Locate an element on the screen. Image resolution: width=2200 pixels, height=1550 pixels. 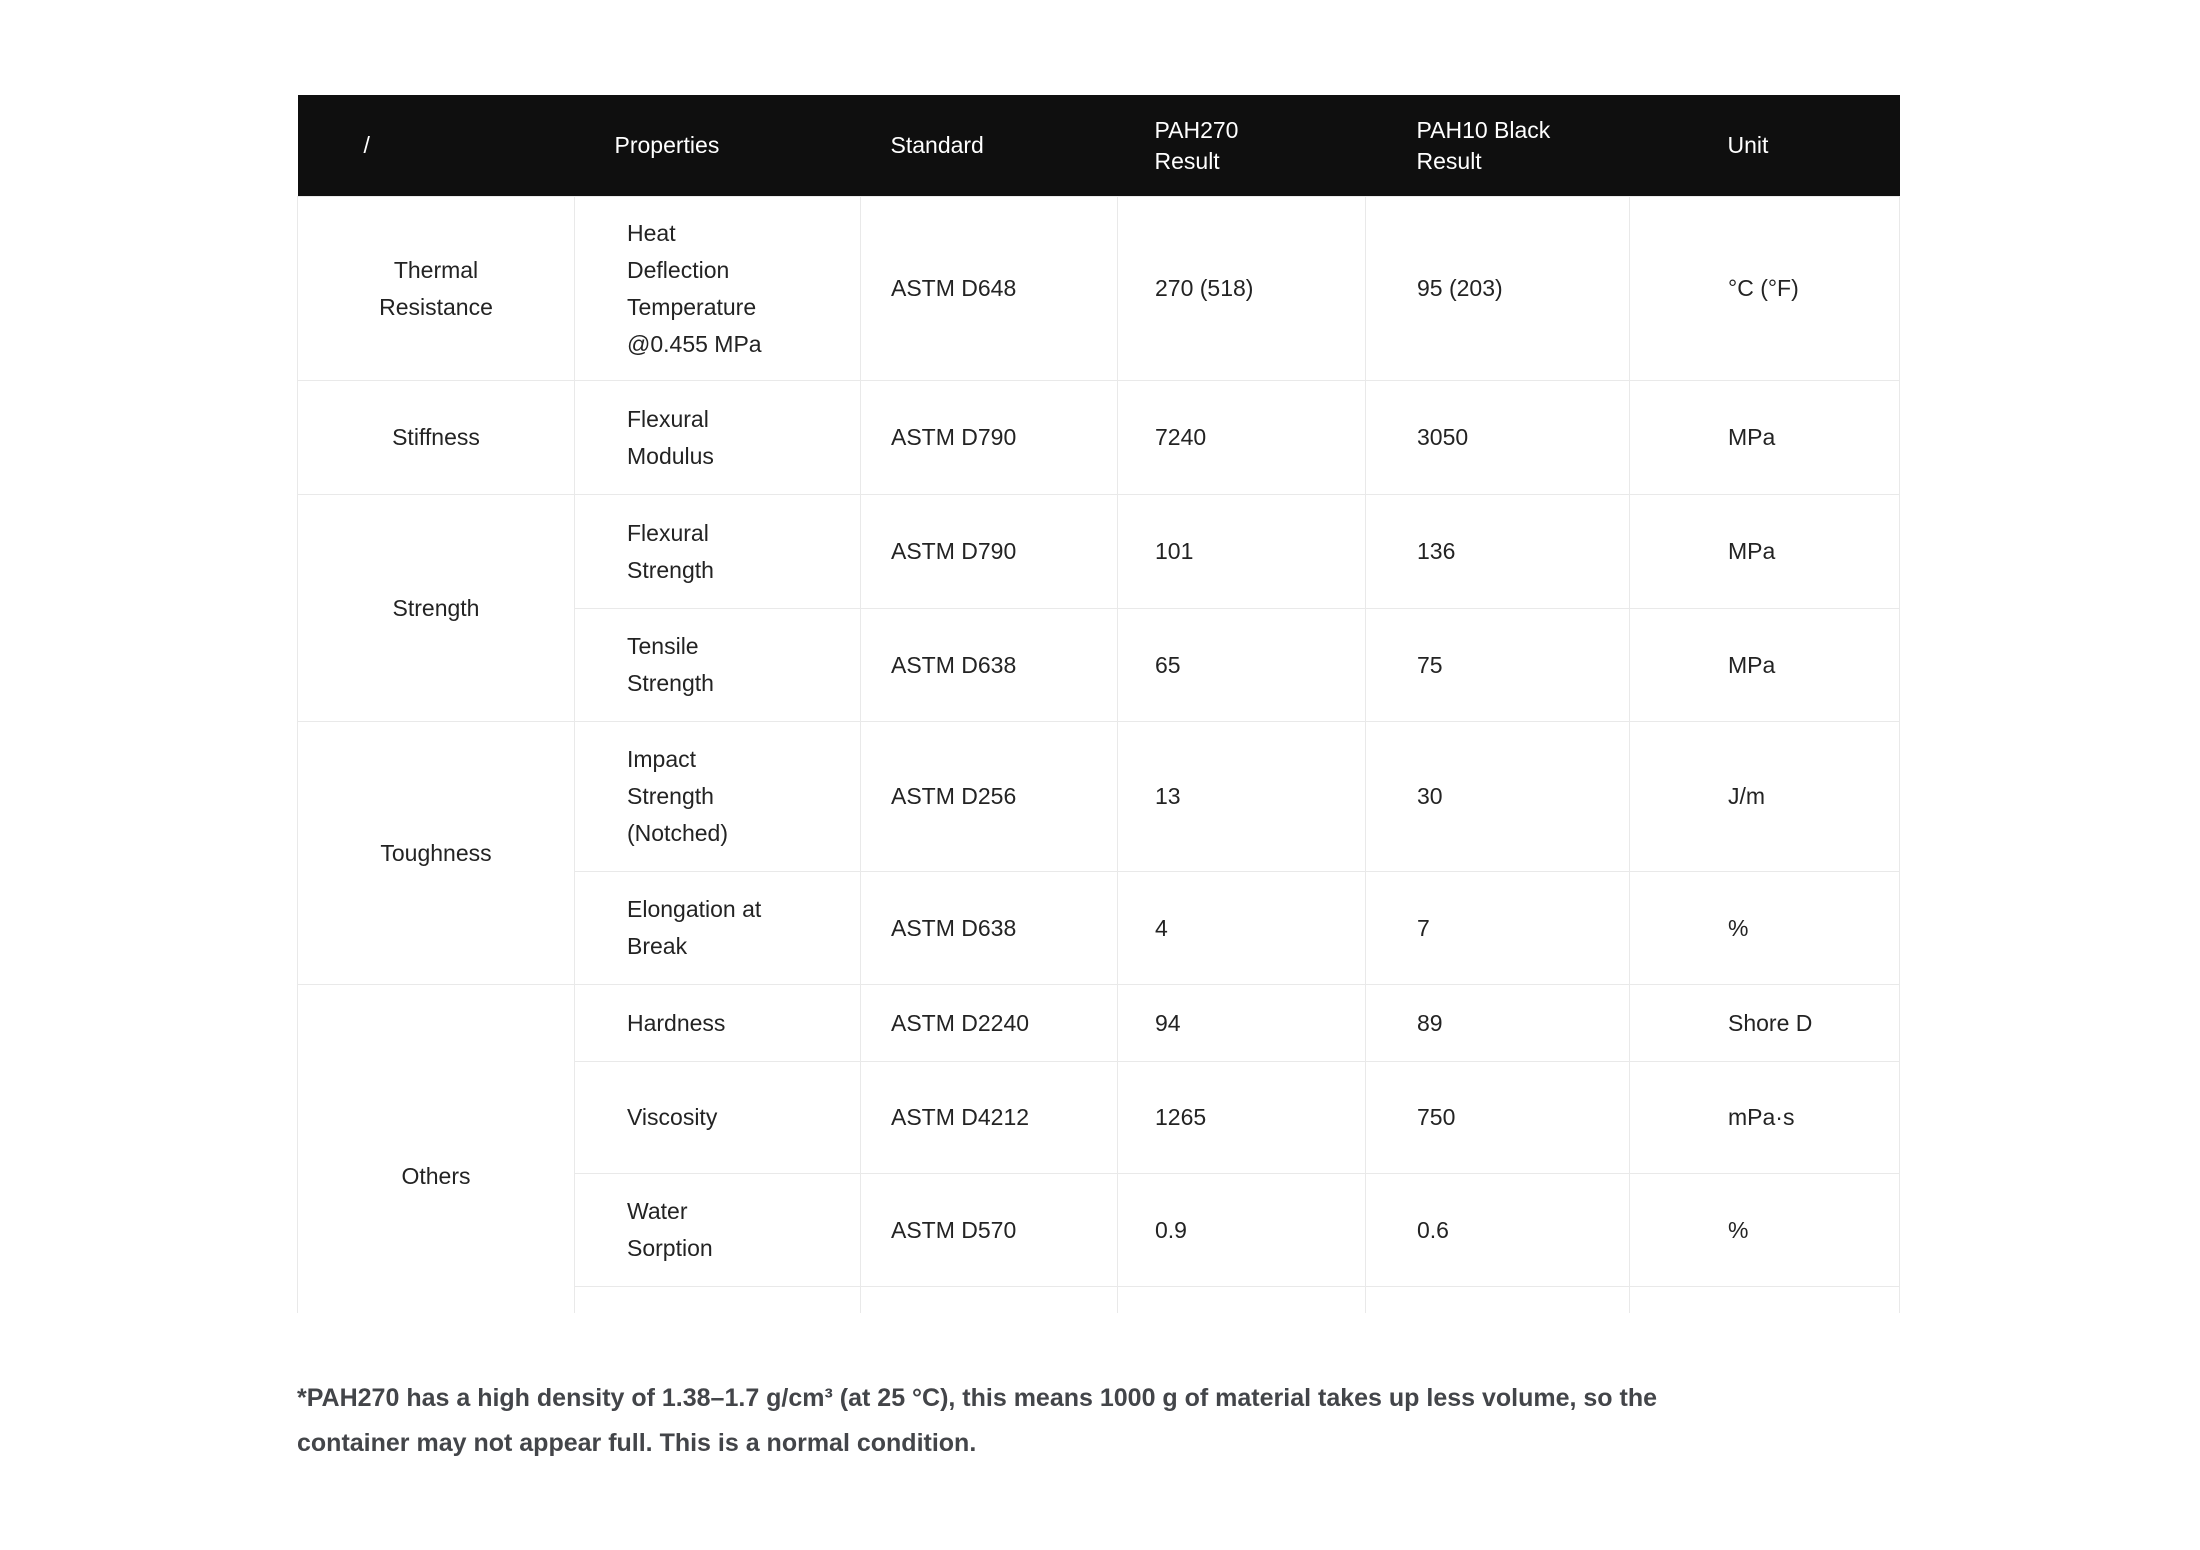
header-cell-pah270: PAH270 Result is located at coordinates (1241, 146).